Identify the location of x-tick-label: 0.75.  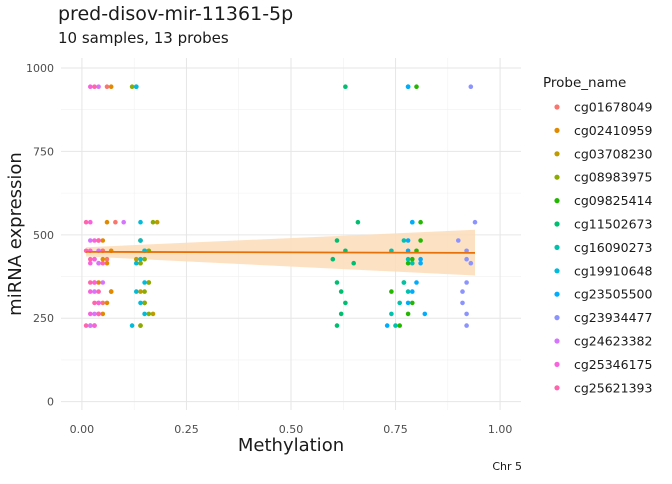
(395, 429).